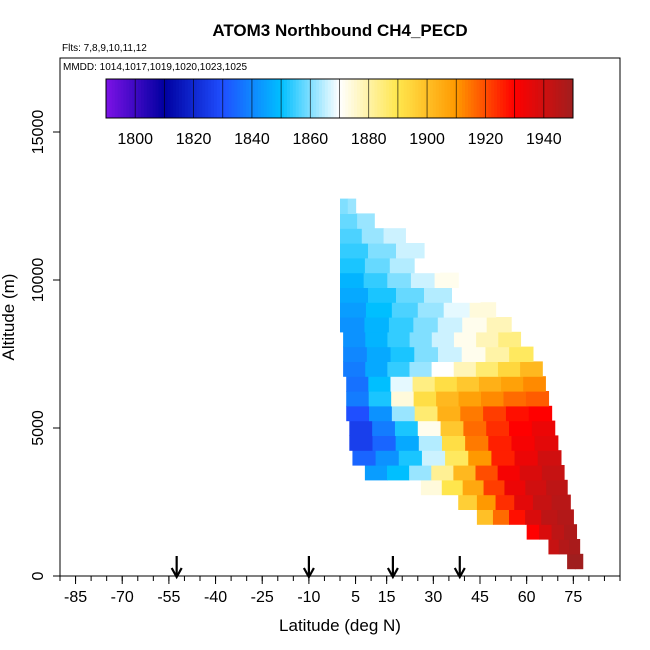 This screenshot has width=650, height=650. Describe the element at coordinates (104, 48) in the screenshot. I see `flights-subtitle: Flts: 7,8,9,10,11,12` at that location.